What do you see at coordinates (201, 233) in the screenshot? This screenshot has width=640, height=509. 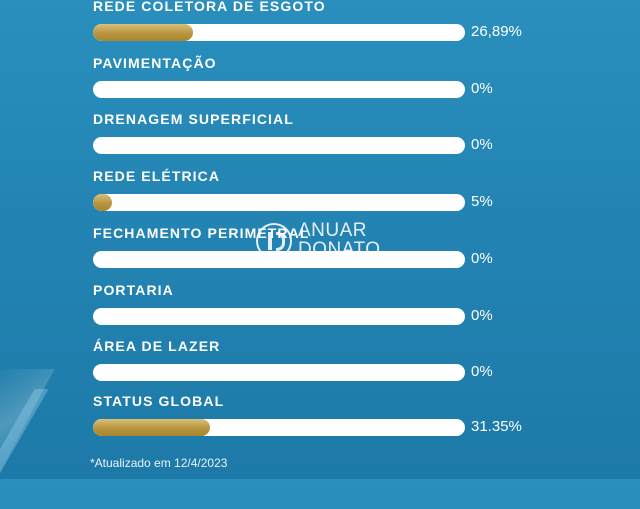 I see `progress-label: FECHAMENTO PERIMETRAL` at bounding box center [201, 233].